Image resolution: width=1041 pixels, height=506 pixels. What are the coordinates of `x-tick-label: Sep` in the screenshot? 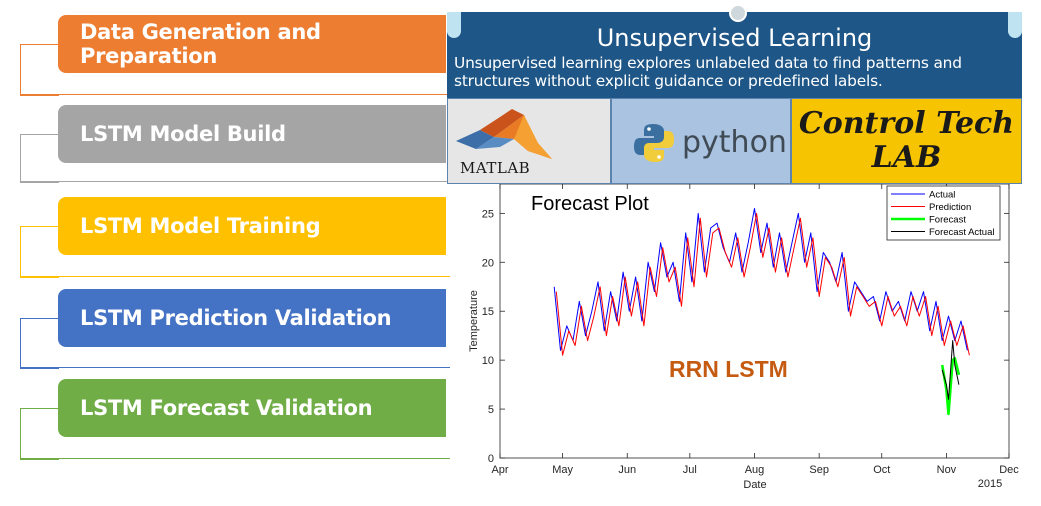 It's located at (819, 470).